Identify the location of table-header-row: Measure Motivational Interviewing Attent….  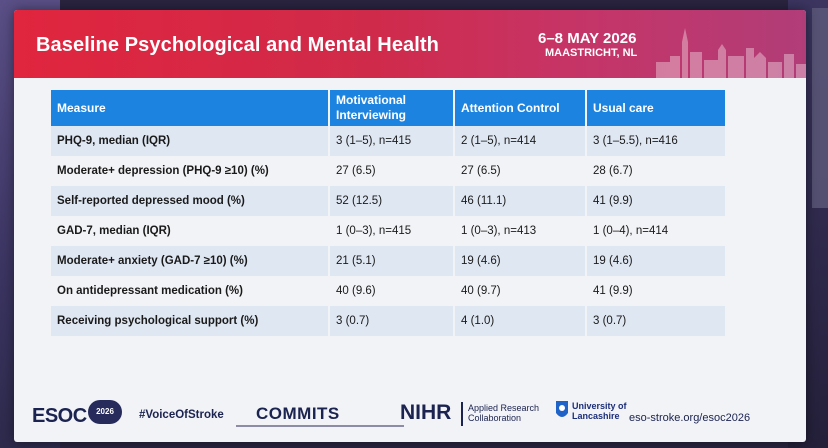
(389, 108).